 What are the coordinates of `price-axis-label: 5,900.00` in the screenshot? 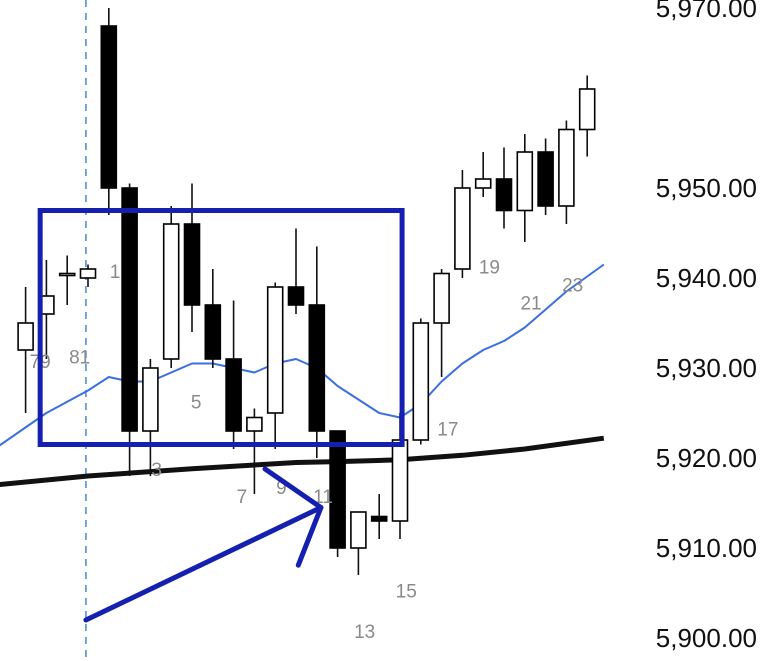 It's located at (706, 638).